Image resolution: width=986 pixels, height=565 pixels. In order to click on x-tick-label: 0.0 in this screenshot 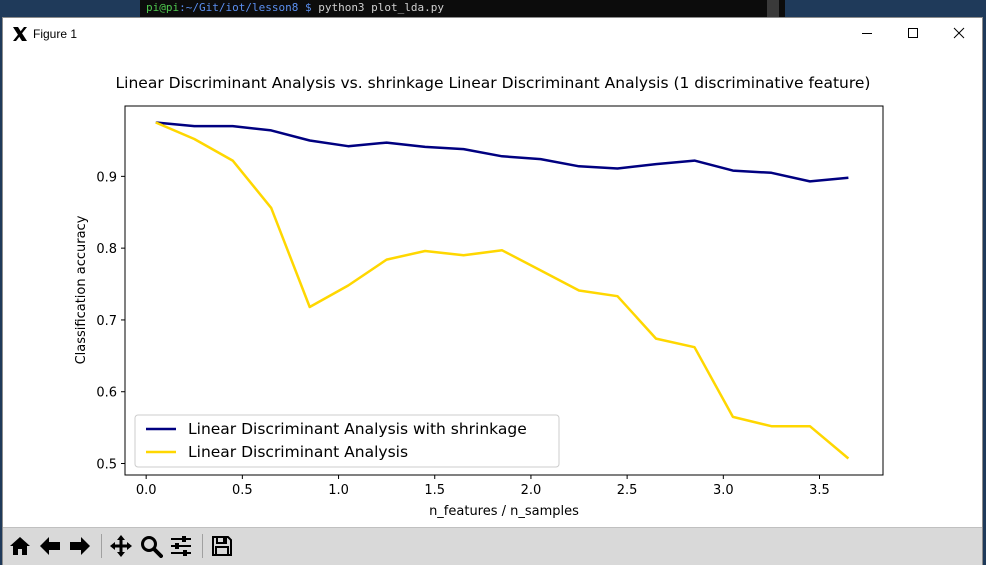, I will do `click(146, 490)`.